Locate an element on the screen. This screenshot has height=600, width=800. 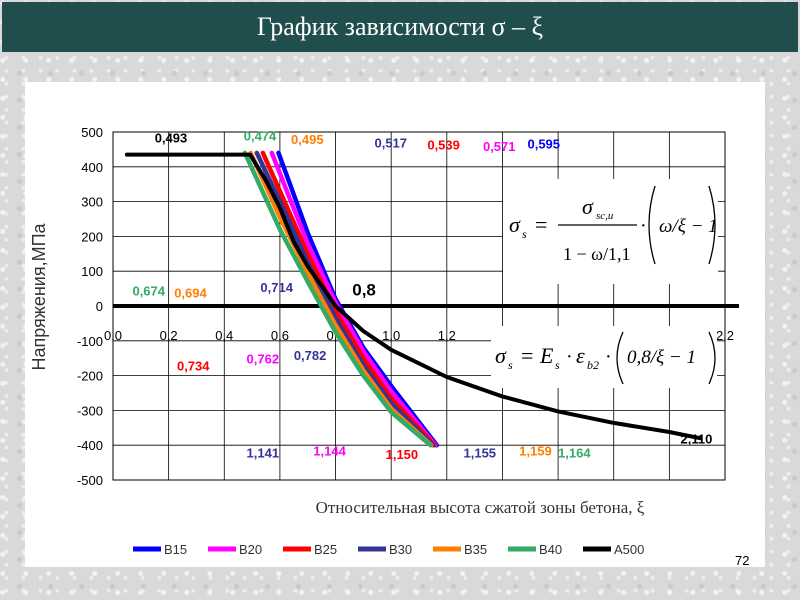
f1-den: 1 − ω/1,1 is located at coordinates (597, 254).